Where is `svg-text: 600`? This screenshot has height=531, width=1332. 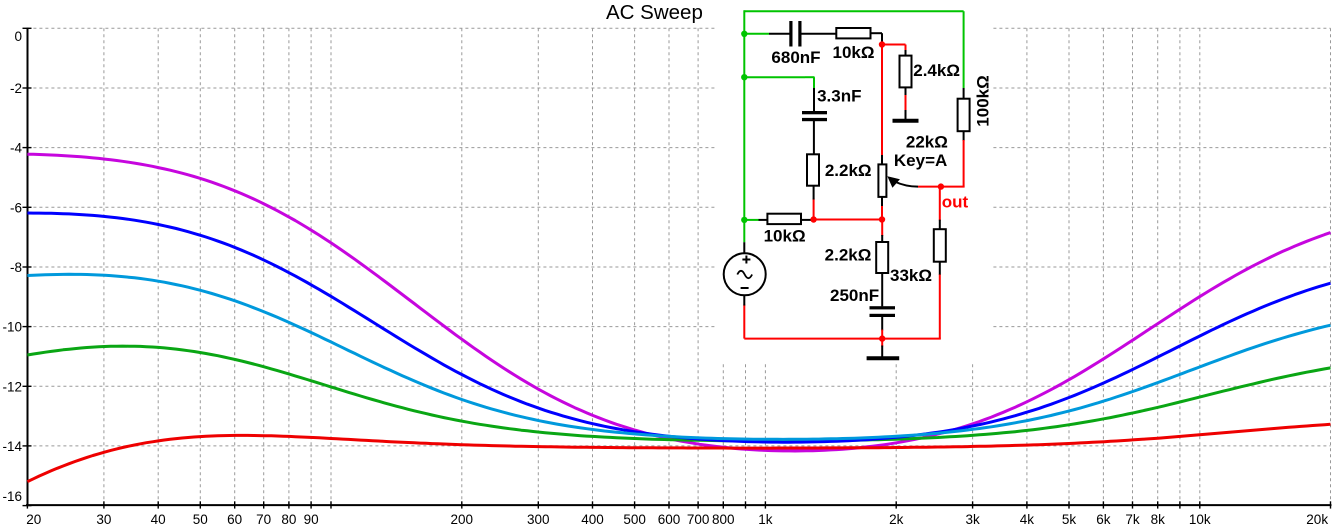 svg-text: 600 is located at coordinates (669, 519).